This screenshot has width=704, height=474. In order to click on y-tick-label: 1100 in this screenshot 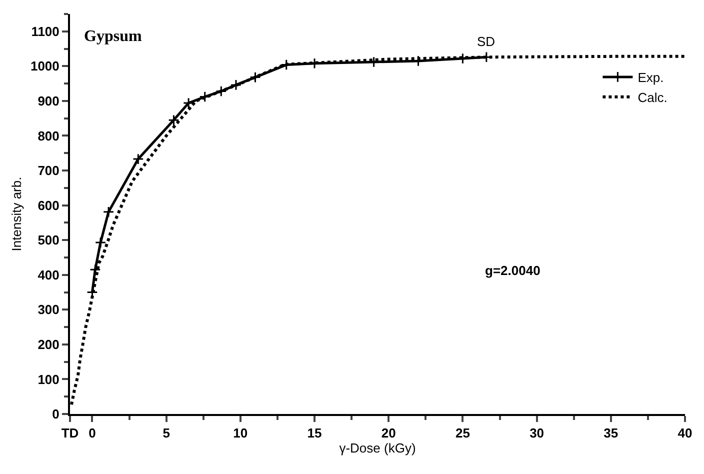, I will do `click(45, 31)`.